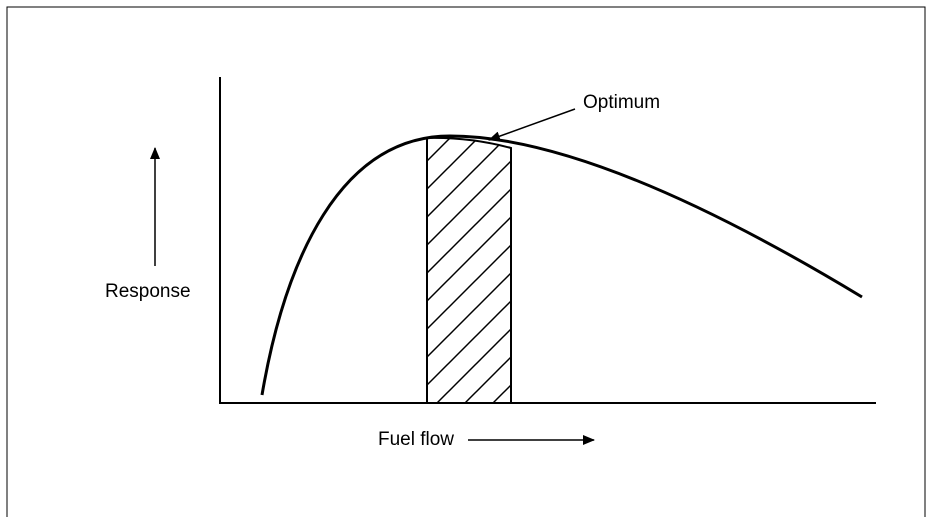 The width and height of the screenshot is (926, 517). Describe the element at coordinates (621, 102) in the screenshot. I see `optimum-label: Optimum` at that location.